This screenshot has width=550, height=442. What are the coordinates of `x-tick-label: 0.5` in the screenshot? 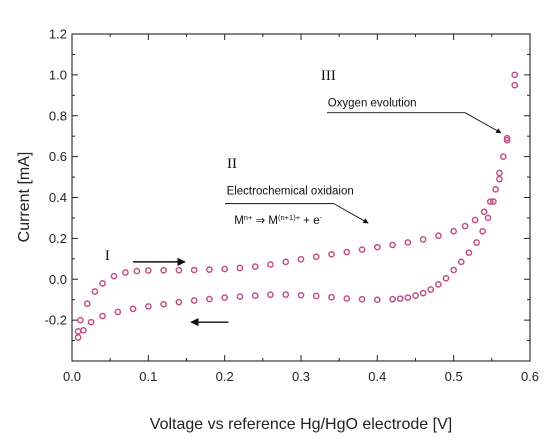 It's located at (454, 376).